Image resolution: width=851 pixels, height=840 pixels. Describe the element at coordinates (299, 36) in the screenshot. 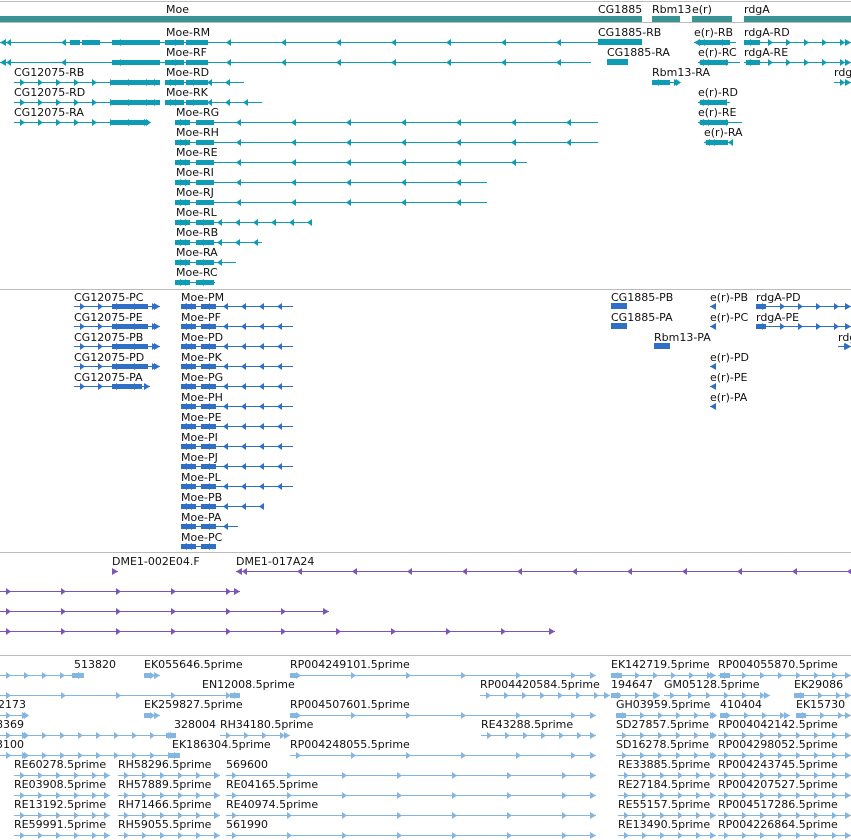

I see `feature-moe-rm: Moe-RM` at that location.